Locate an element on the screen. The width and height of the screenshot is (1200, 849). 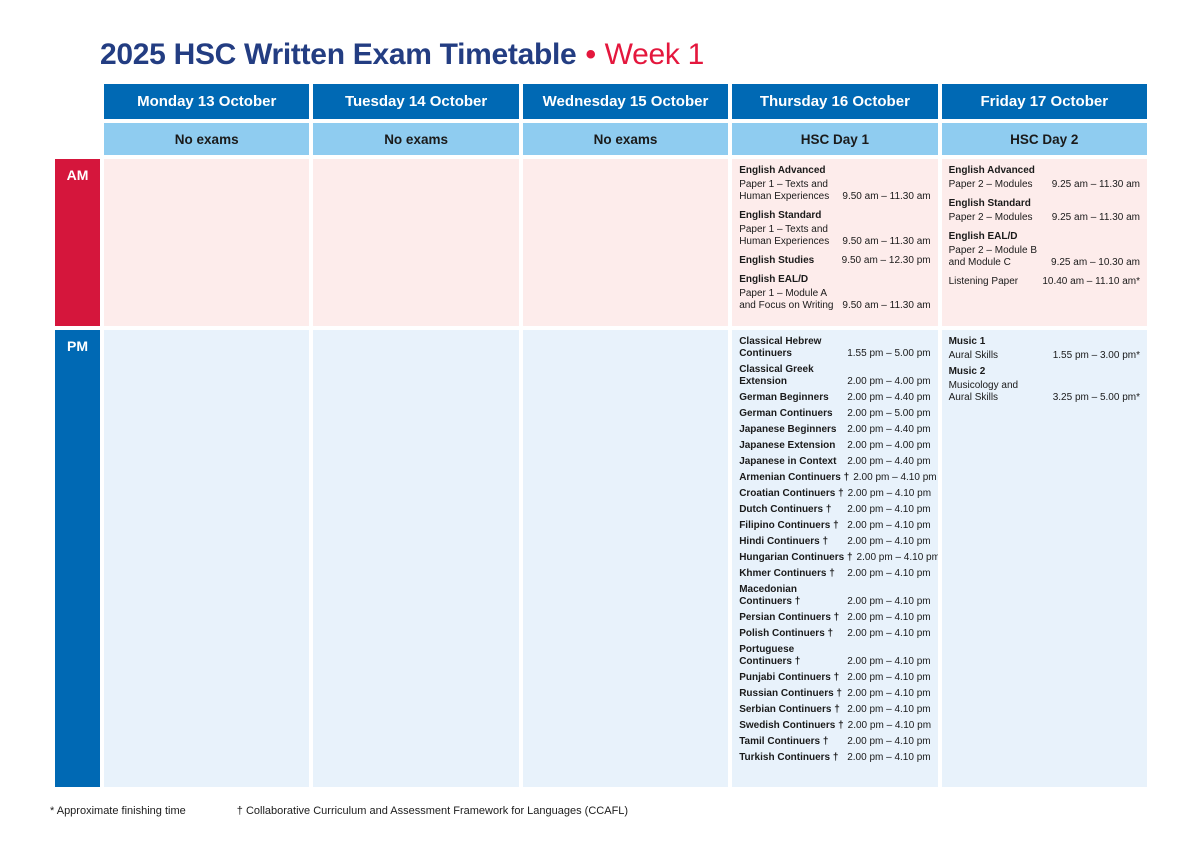
paper-detail-line: Paper 1 – Module A is located at coordinates (783, 293).